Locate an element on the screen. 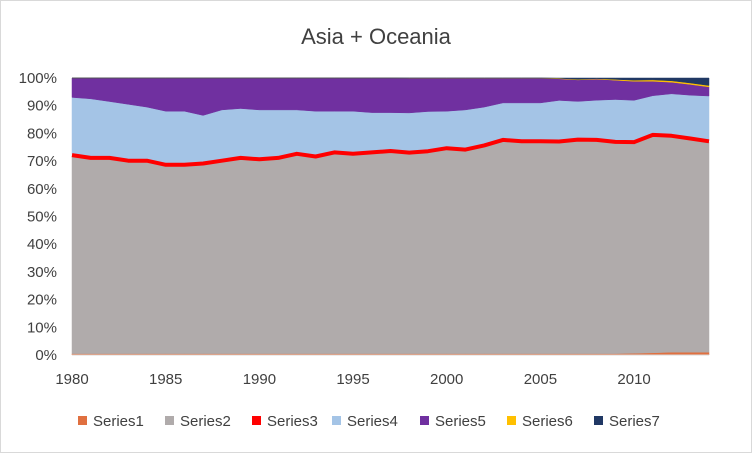  x-tick-label: 1995 is located at coordinates (352, 379).